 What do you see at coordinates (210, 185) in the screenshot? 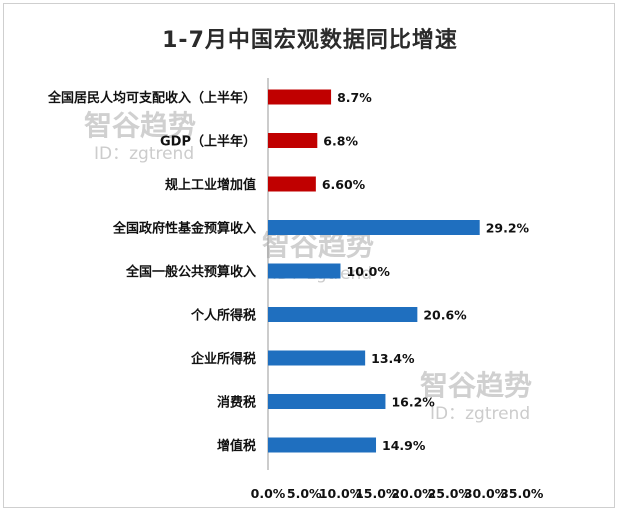
I see `category-label: 规上工业增加值` at bounding box center [210, 185].